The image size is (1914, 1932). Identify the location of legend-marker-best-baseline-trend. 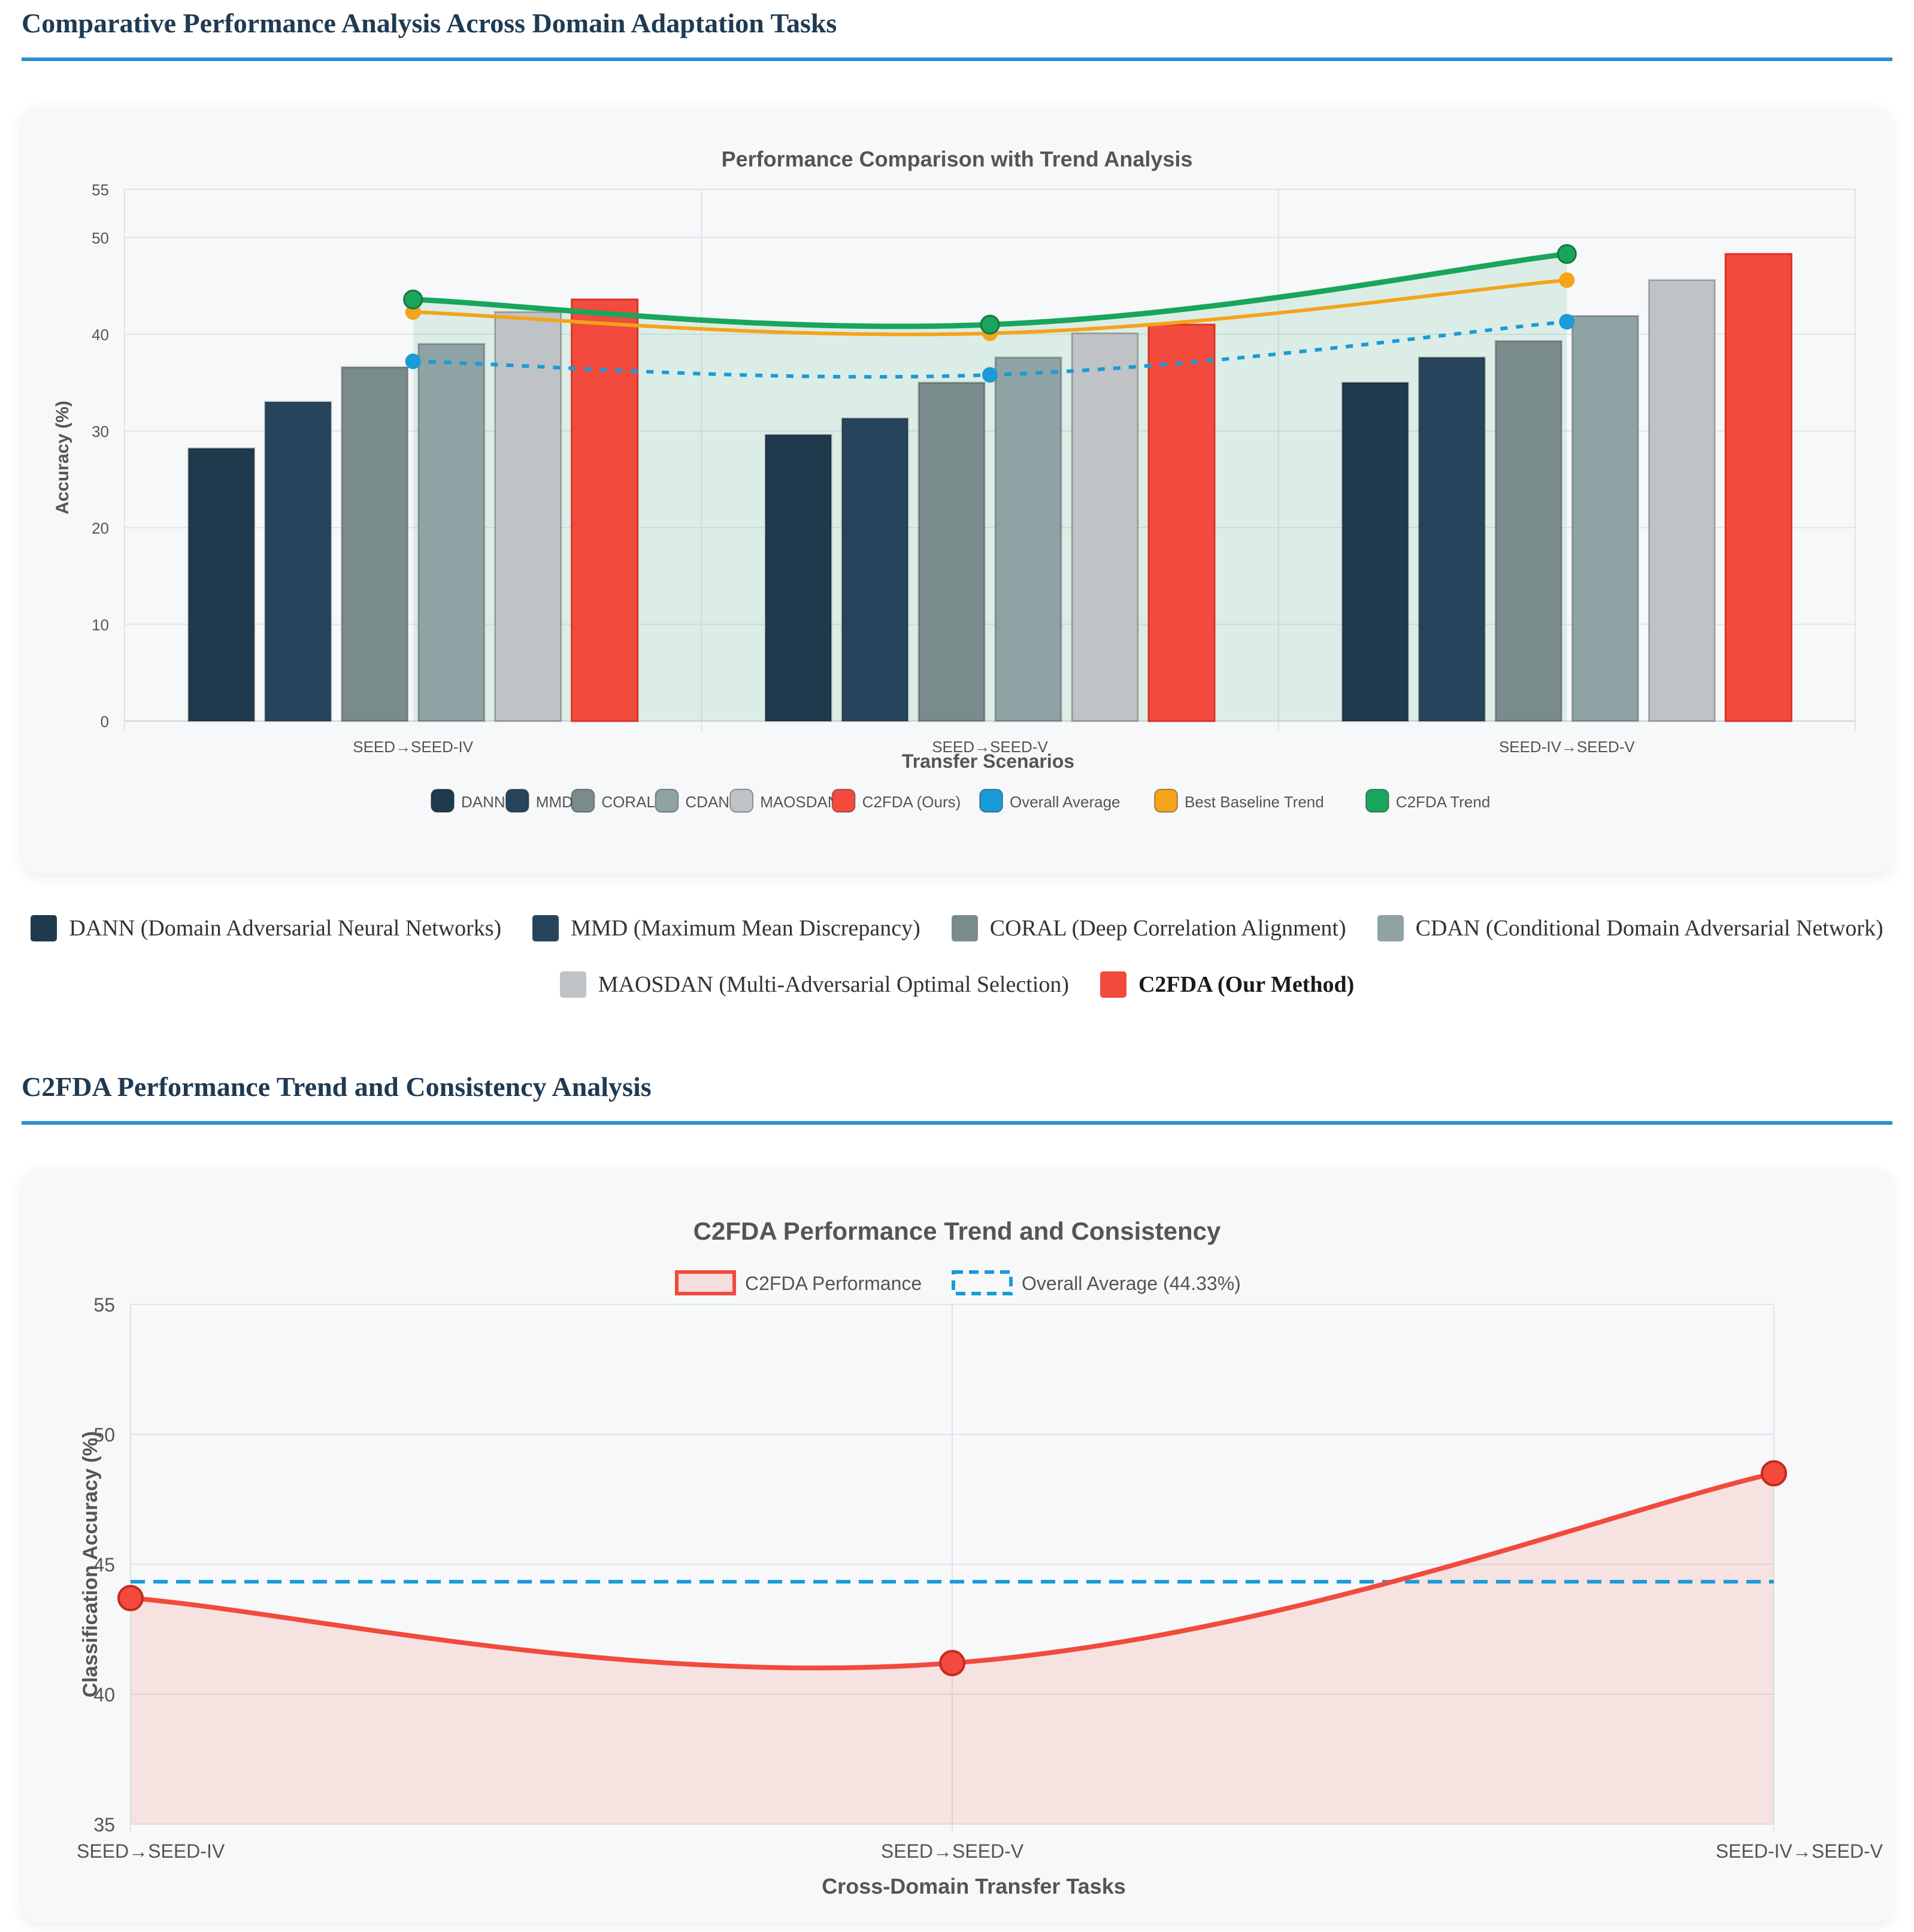
(1166, 801).